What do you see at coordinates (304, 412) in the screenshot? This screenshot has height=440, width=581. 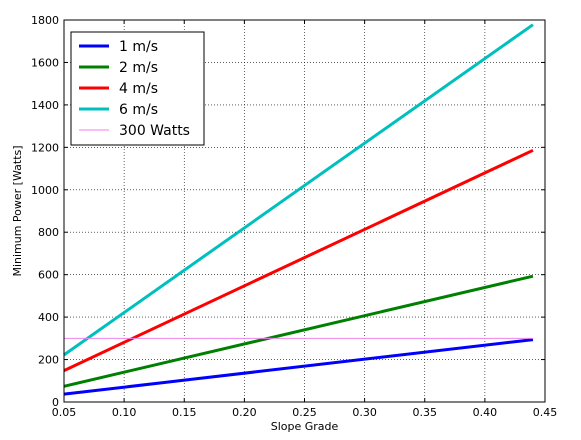 I see `x-tick-label: 0.25` at bounding box center [304, 412].